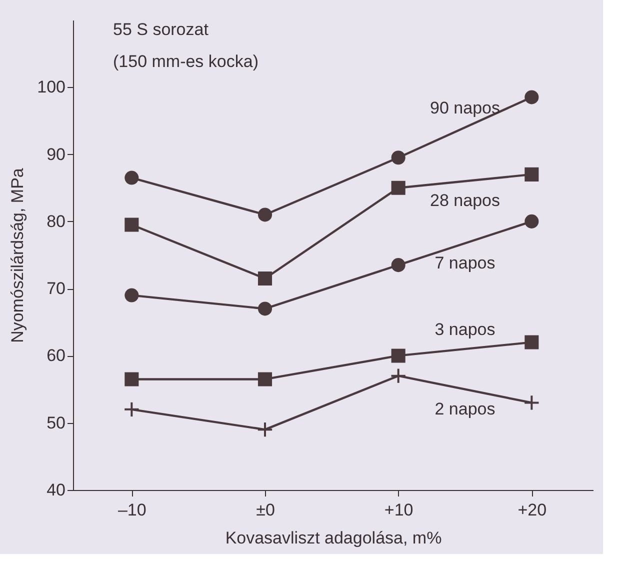 The height and width of the screenshot is (571, 620). Describe the element at coordinates (56, 356) in the screenshot. I see `y-tick-label: 60` at that location.